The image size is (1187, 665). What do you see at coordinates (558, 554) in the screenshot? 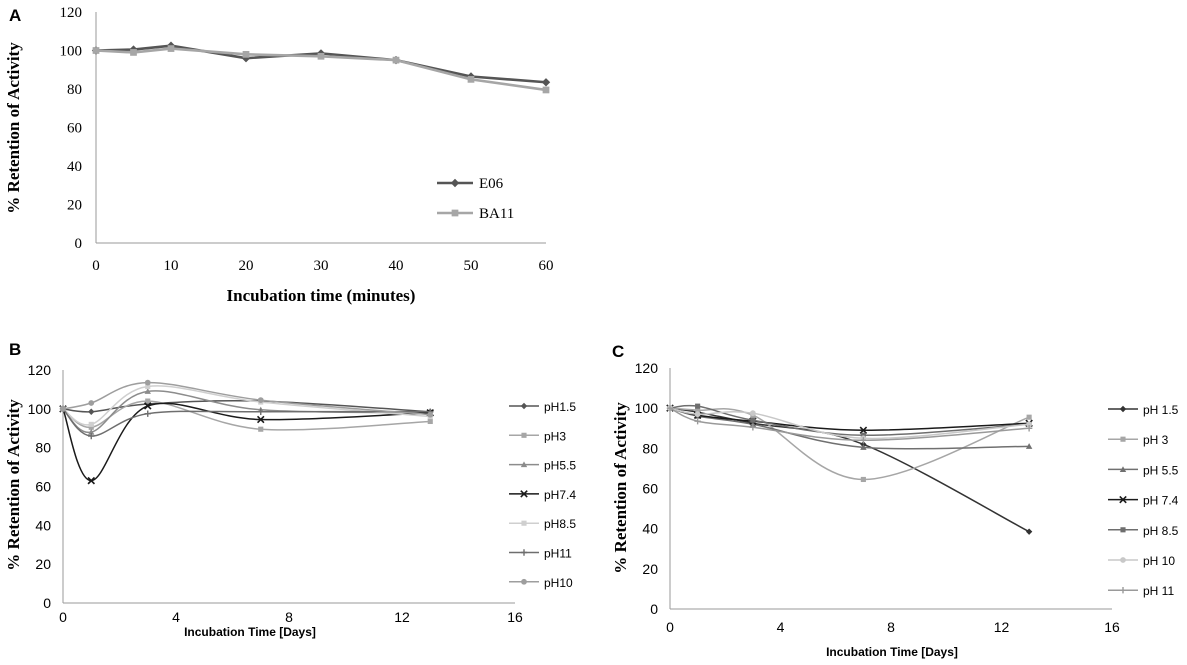
I see `legend-label: pH11` at bounding box center [558, 554].